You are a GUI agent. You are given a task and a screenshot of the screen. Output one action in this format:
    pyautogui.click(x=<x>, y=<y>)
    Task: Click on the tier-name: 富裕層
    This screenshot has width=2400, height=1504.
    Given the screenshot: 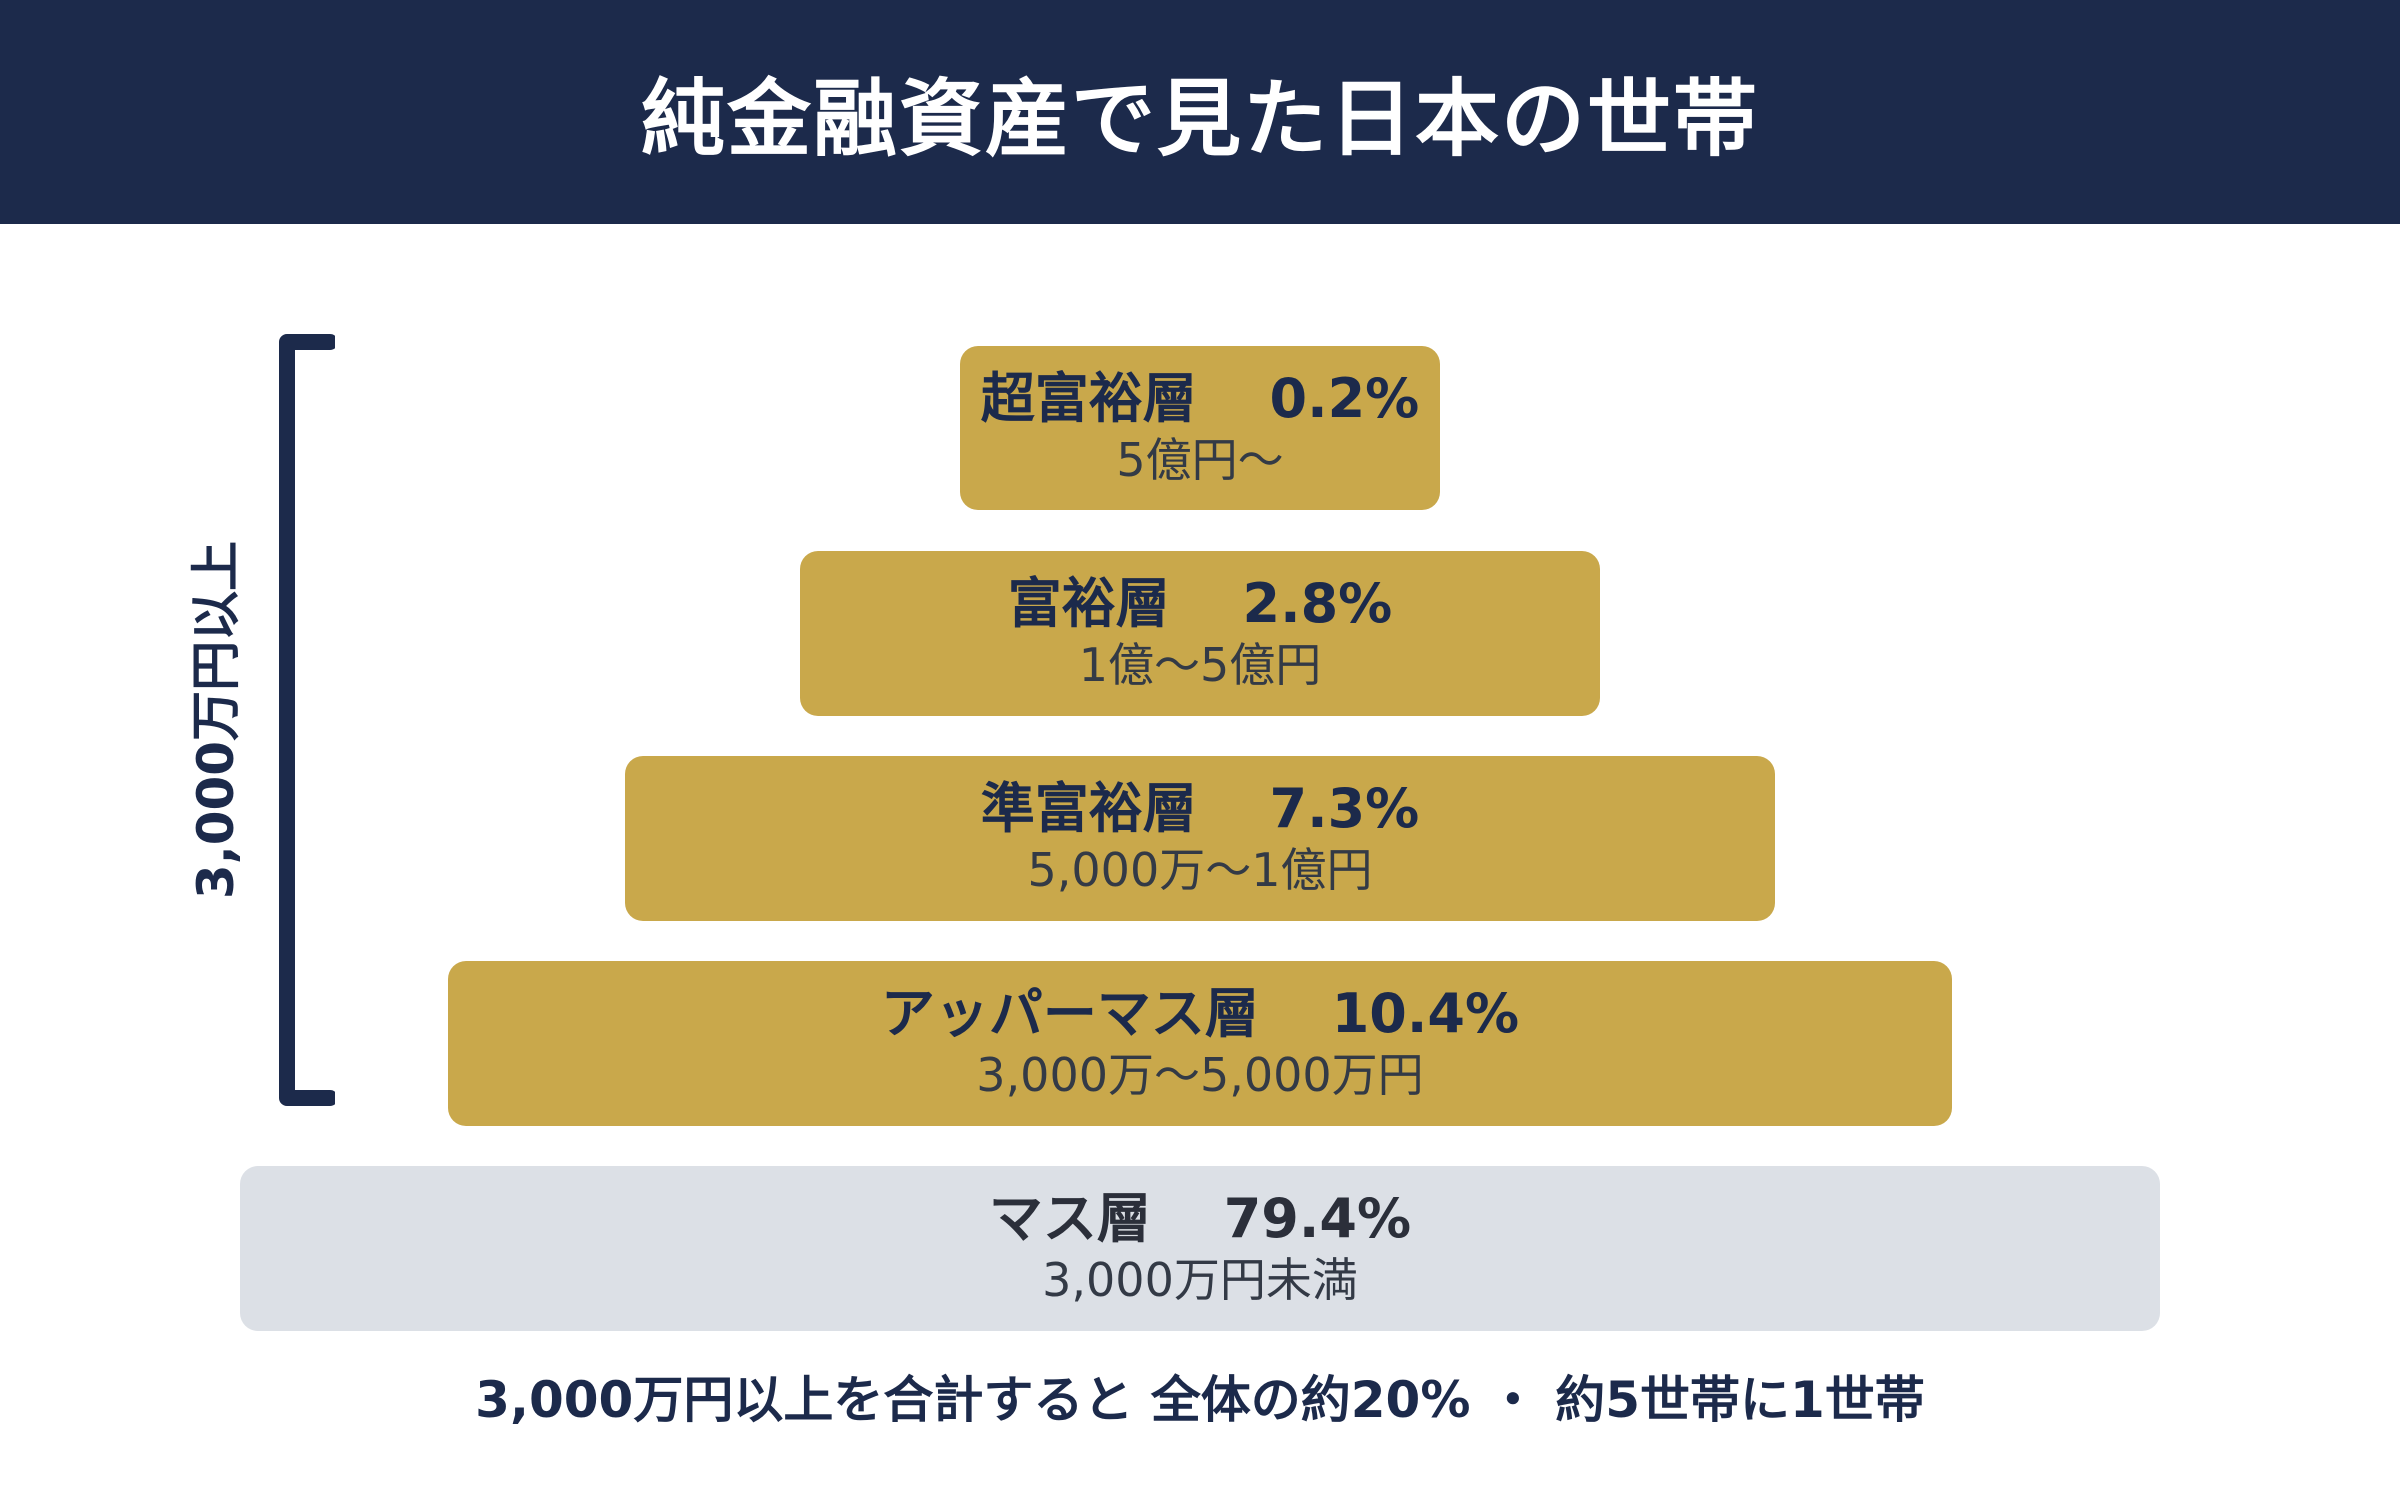 What is the action you would take?
    pyautogui.click(x=1088, y=604)
    